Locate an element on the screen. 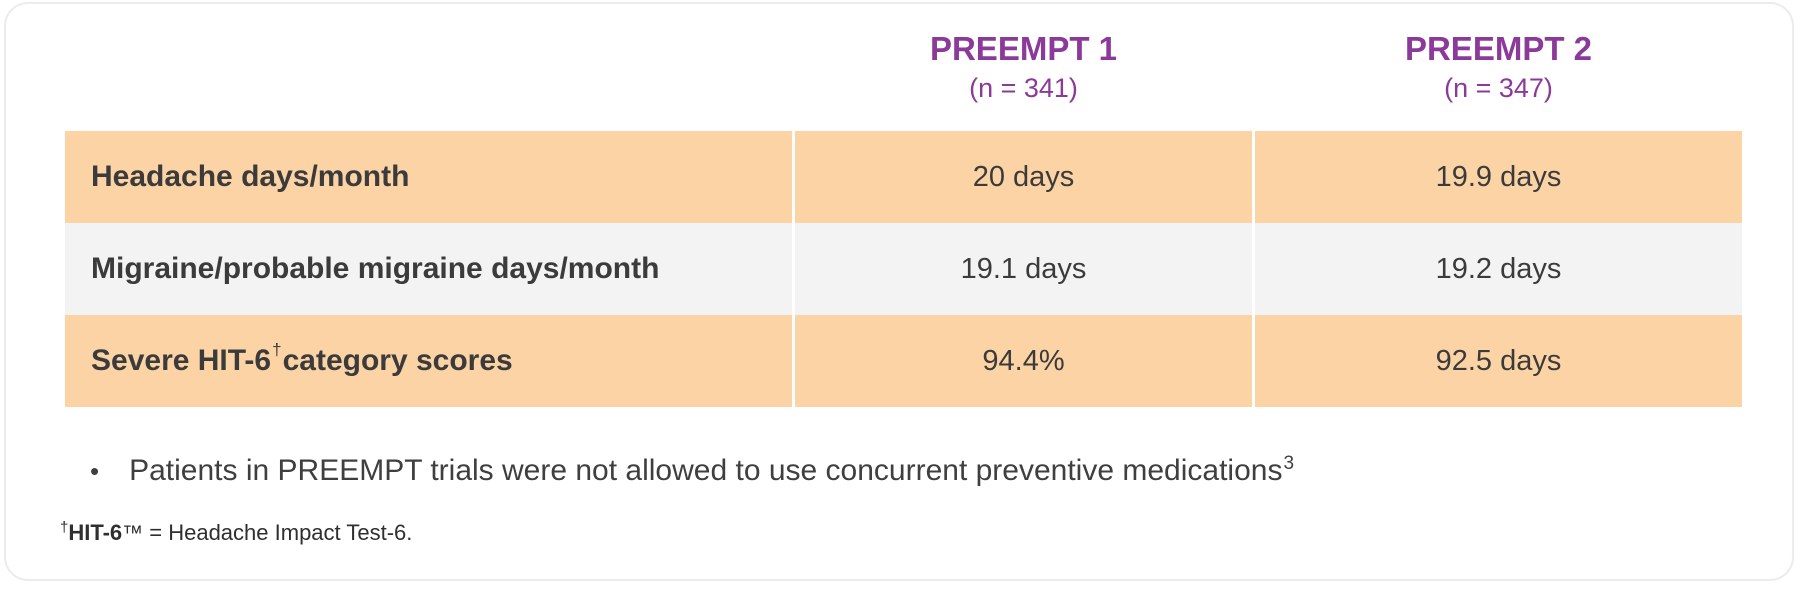 This screenshot has height=592, width=1800. preempt2-value: 19.9 days is located at coordinates (1498, 176).